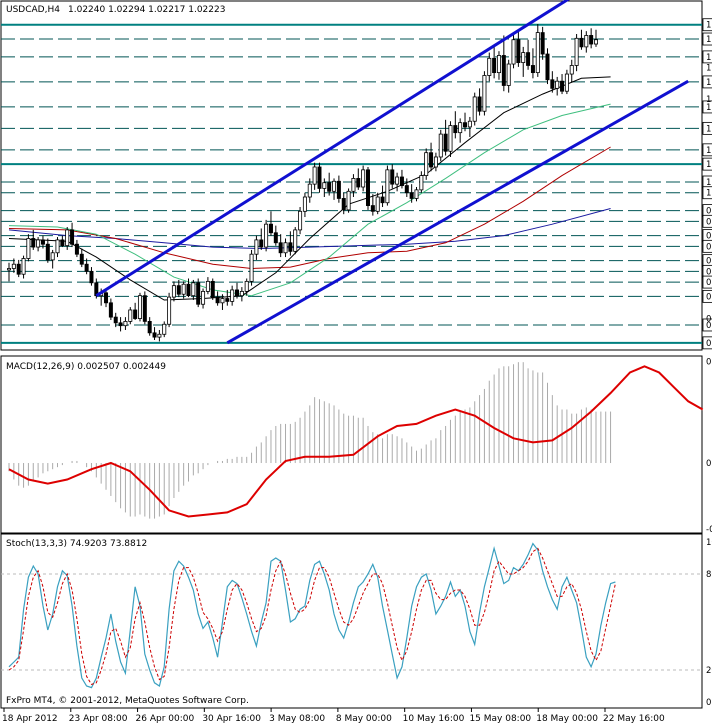  Describe the element at coordinates (709, 272) in the screenshot. I see `level-label: 0.99000` at that location.